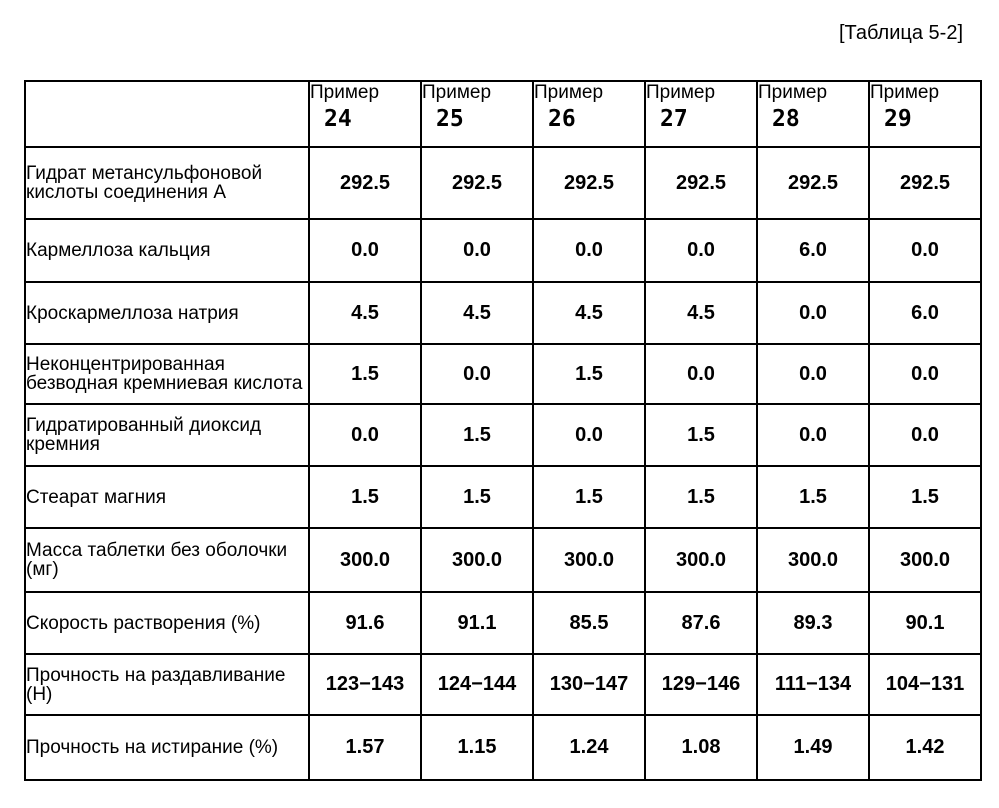 The height and width of the screenshot is (808, 999). What do you see at coordinates (167, 560) in the screenshot?
I see `row-label: Масса таблетки без оболочки (мг)` at bounding box center [167, 560].